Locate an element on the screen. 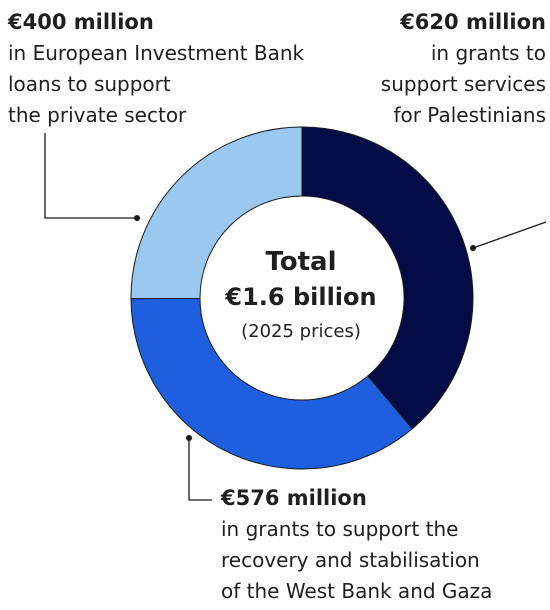 The image size is (550, 610). center-total: €1.6 billion is located at coordinates (300, 297).